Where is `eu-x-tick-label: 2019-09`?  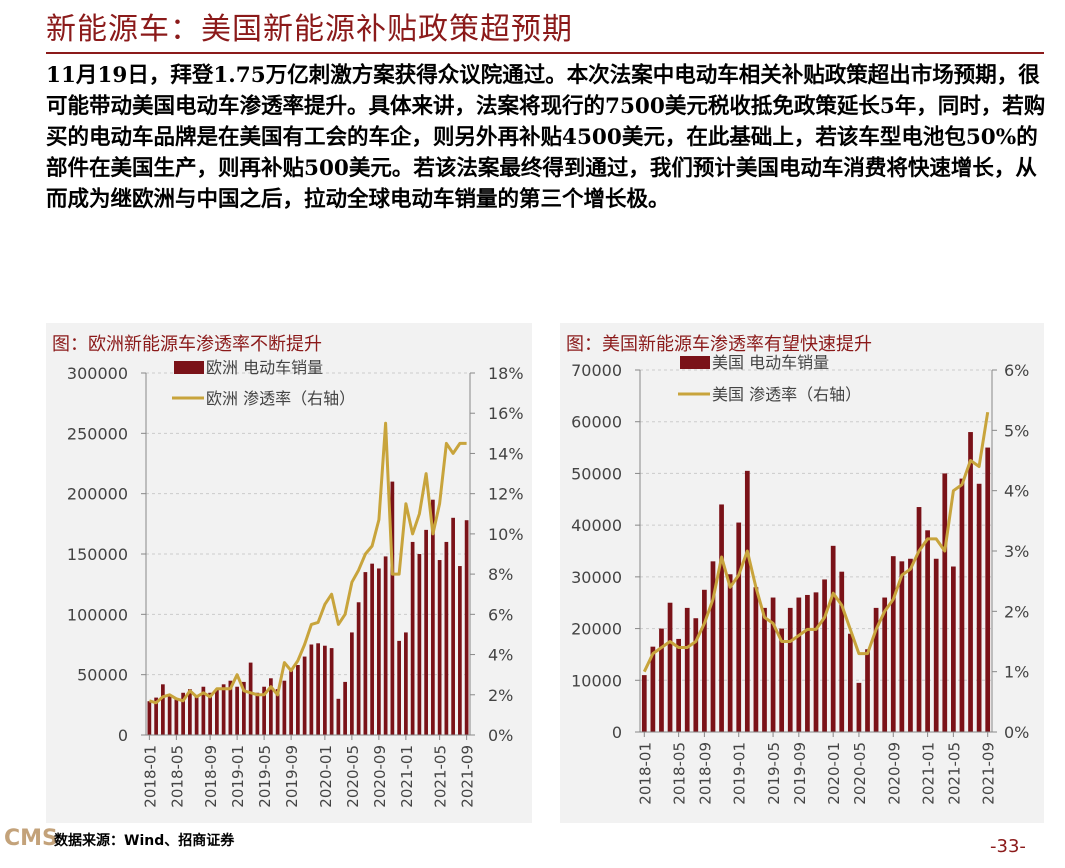 eu-x-tick-label: 2019-09 is located at coordinates (292, 776).